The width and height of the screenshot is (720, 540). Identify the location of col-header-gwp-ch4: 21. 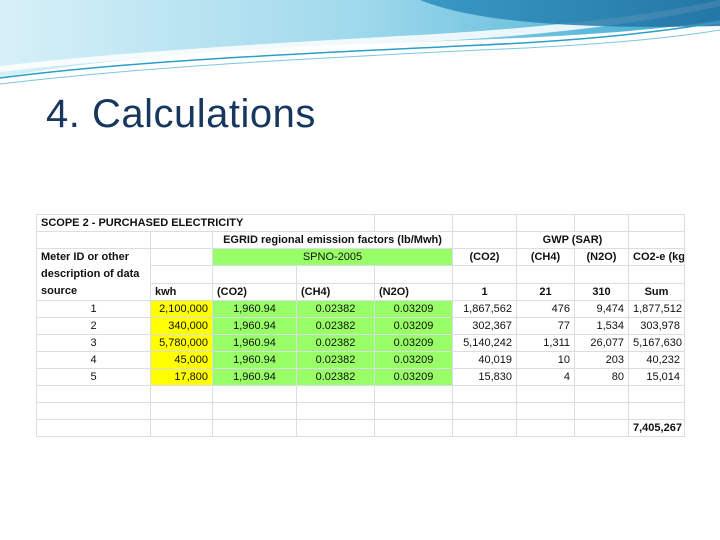
(545, 292).